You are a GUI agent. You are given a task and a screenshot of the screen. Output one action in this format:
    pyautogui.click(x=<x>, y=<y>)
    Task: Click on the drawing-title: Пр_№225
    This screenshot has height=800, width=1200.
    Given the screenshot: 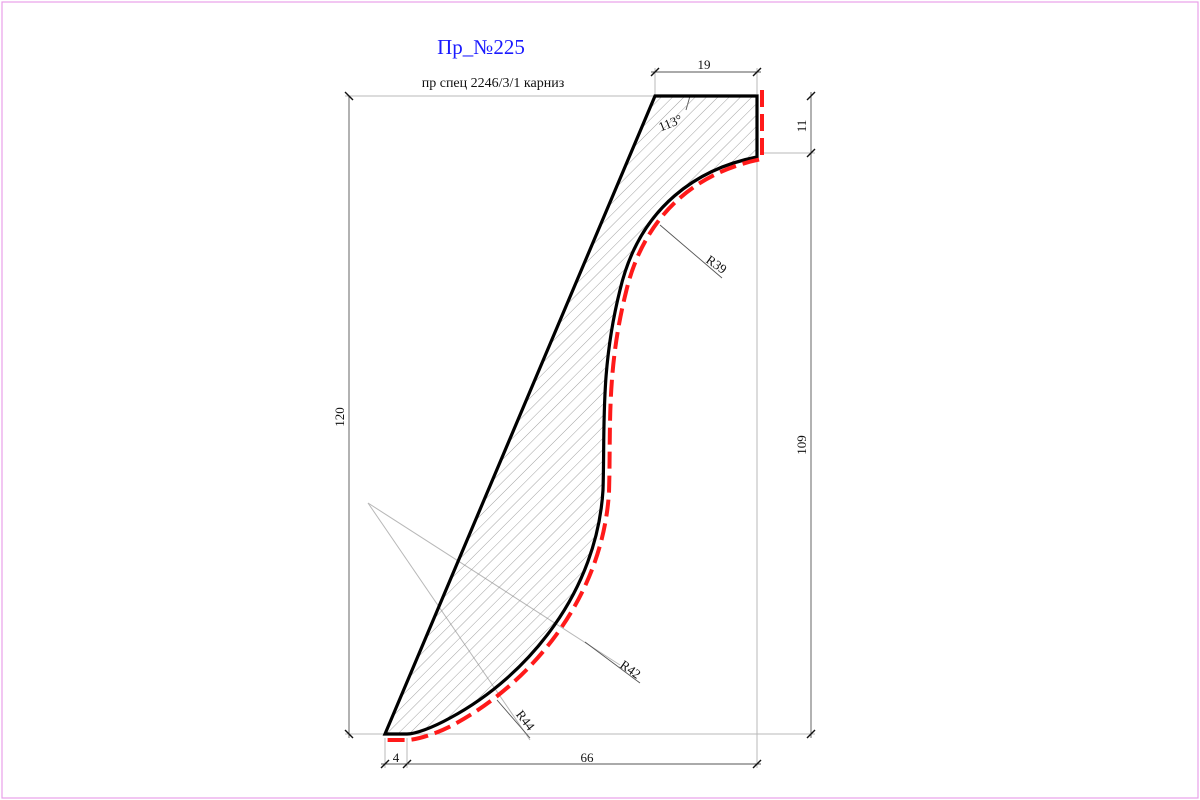 What is the action you would take?
    pyautogui.click(x=481, y=47)
    